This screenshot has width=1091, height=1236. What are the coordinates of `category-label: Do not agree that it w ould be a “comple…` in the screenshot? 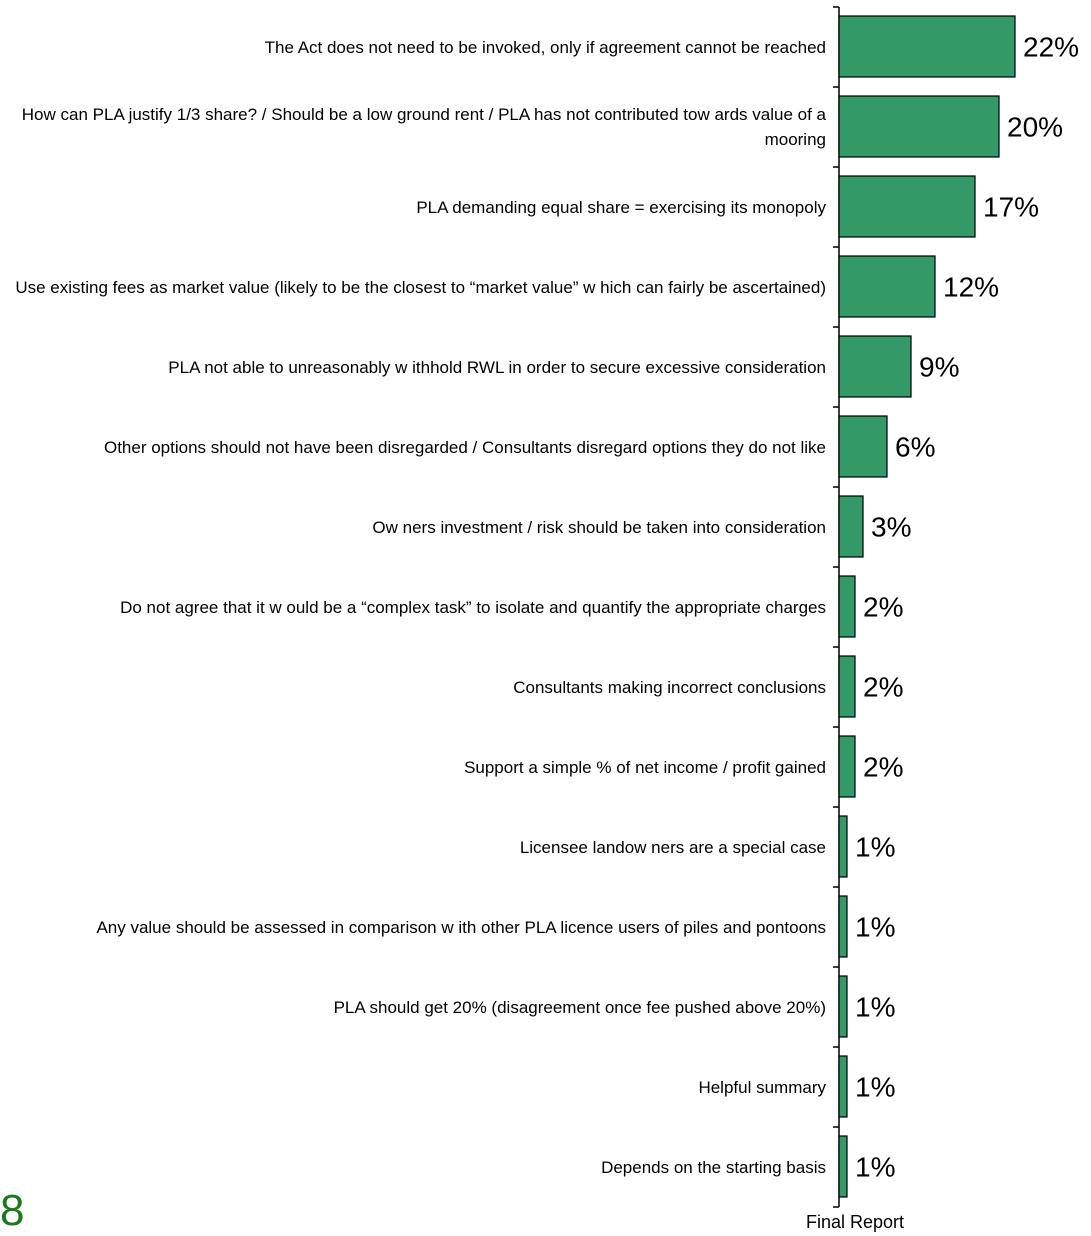 It's located at (473, 607).